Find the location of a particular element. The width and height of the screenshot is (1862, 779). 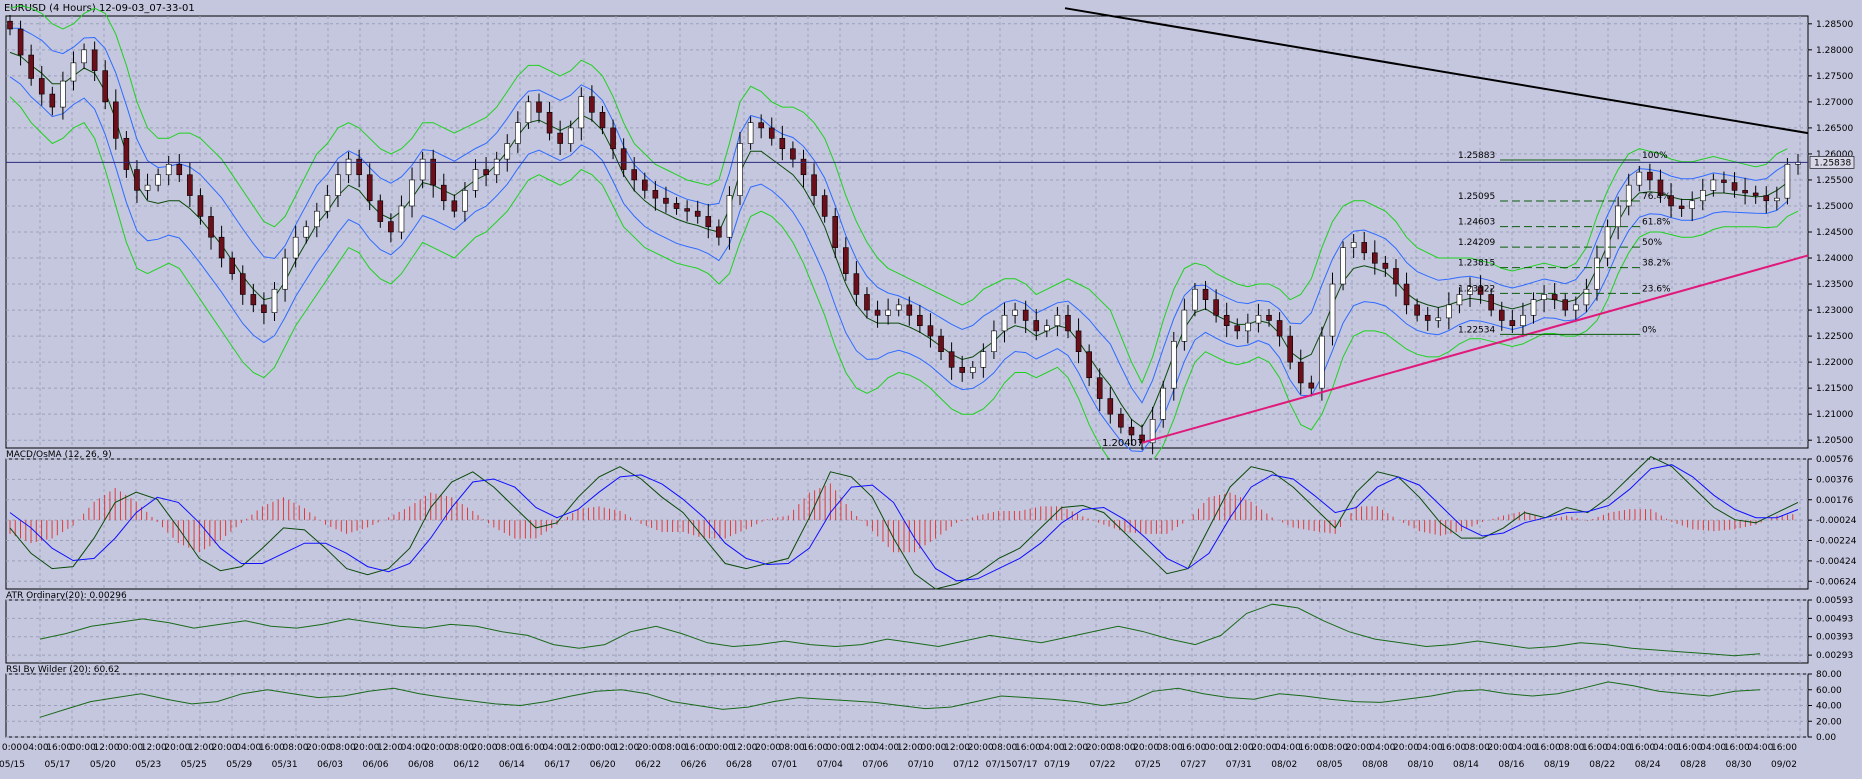

x-date-label: 08/10 is located at coordinates (1421, 765).